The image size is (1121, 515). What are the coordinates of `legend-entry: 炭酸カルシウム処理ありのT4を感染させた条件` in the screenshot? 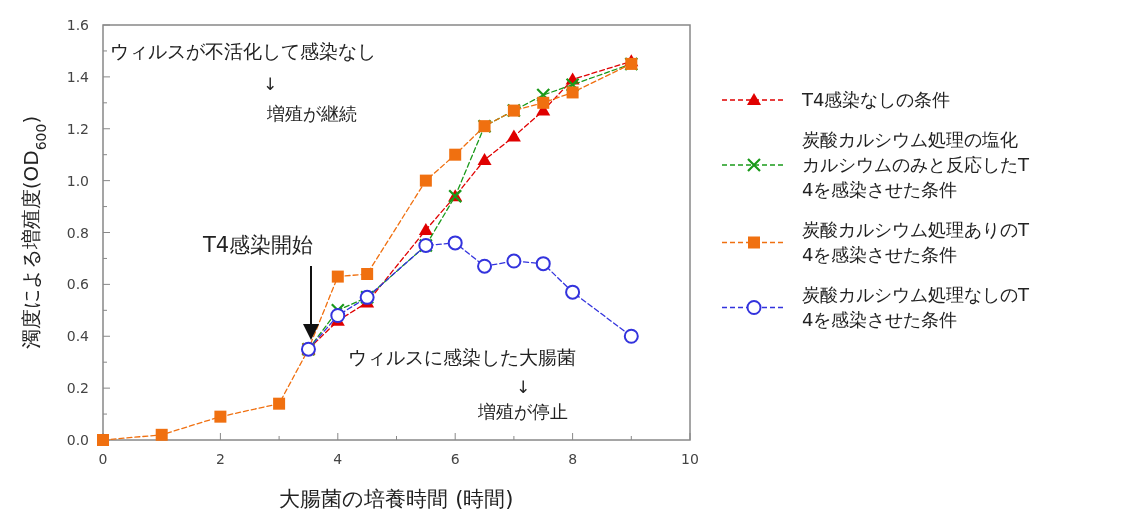 It's located at (875, 242).